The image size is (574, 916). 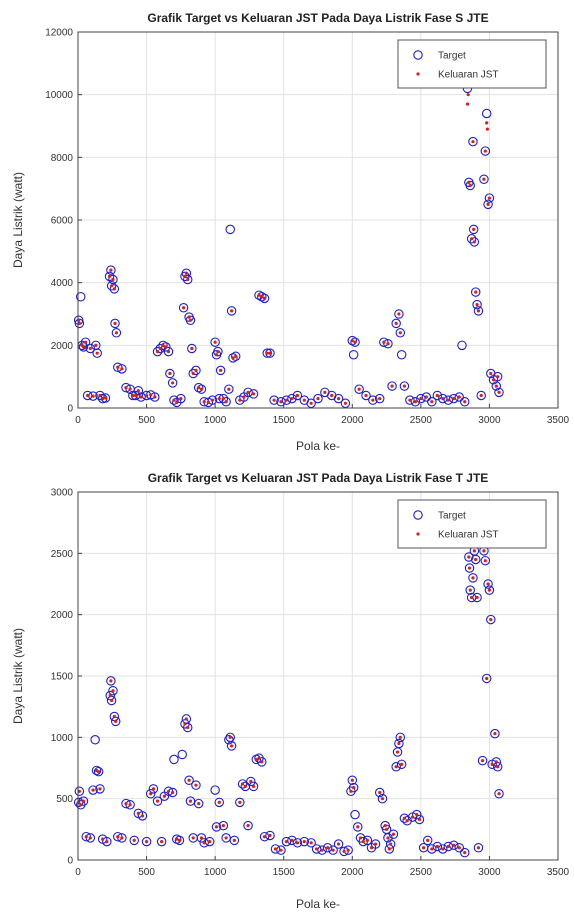 What do you see at coordinates (284, 872) in the screenshot?
I see `x-tick-label: 1500` at bounding box center [284, 872].